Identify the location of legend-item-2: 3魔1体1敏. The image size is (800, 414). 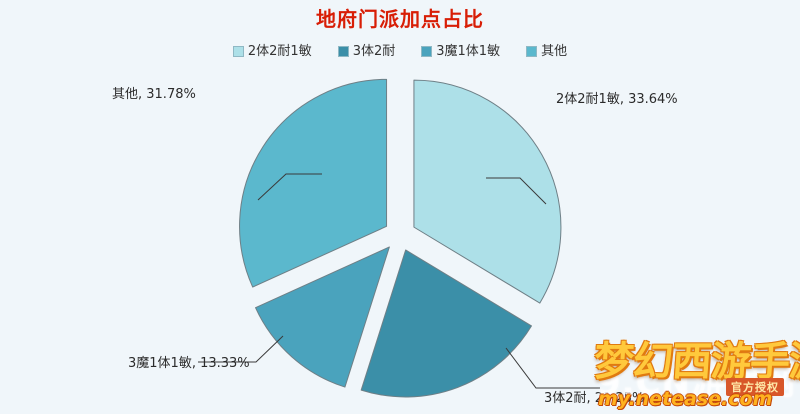
(460, 51).